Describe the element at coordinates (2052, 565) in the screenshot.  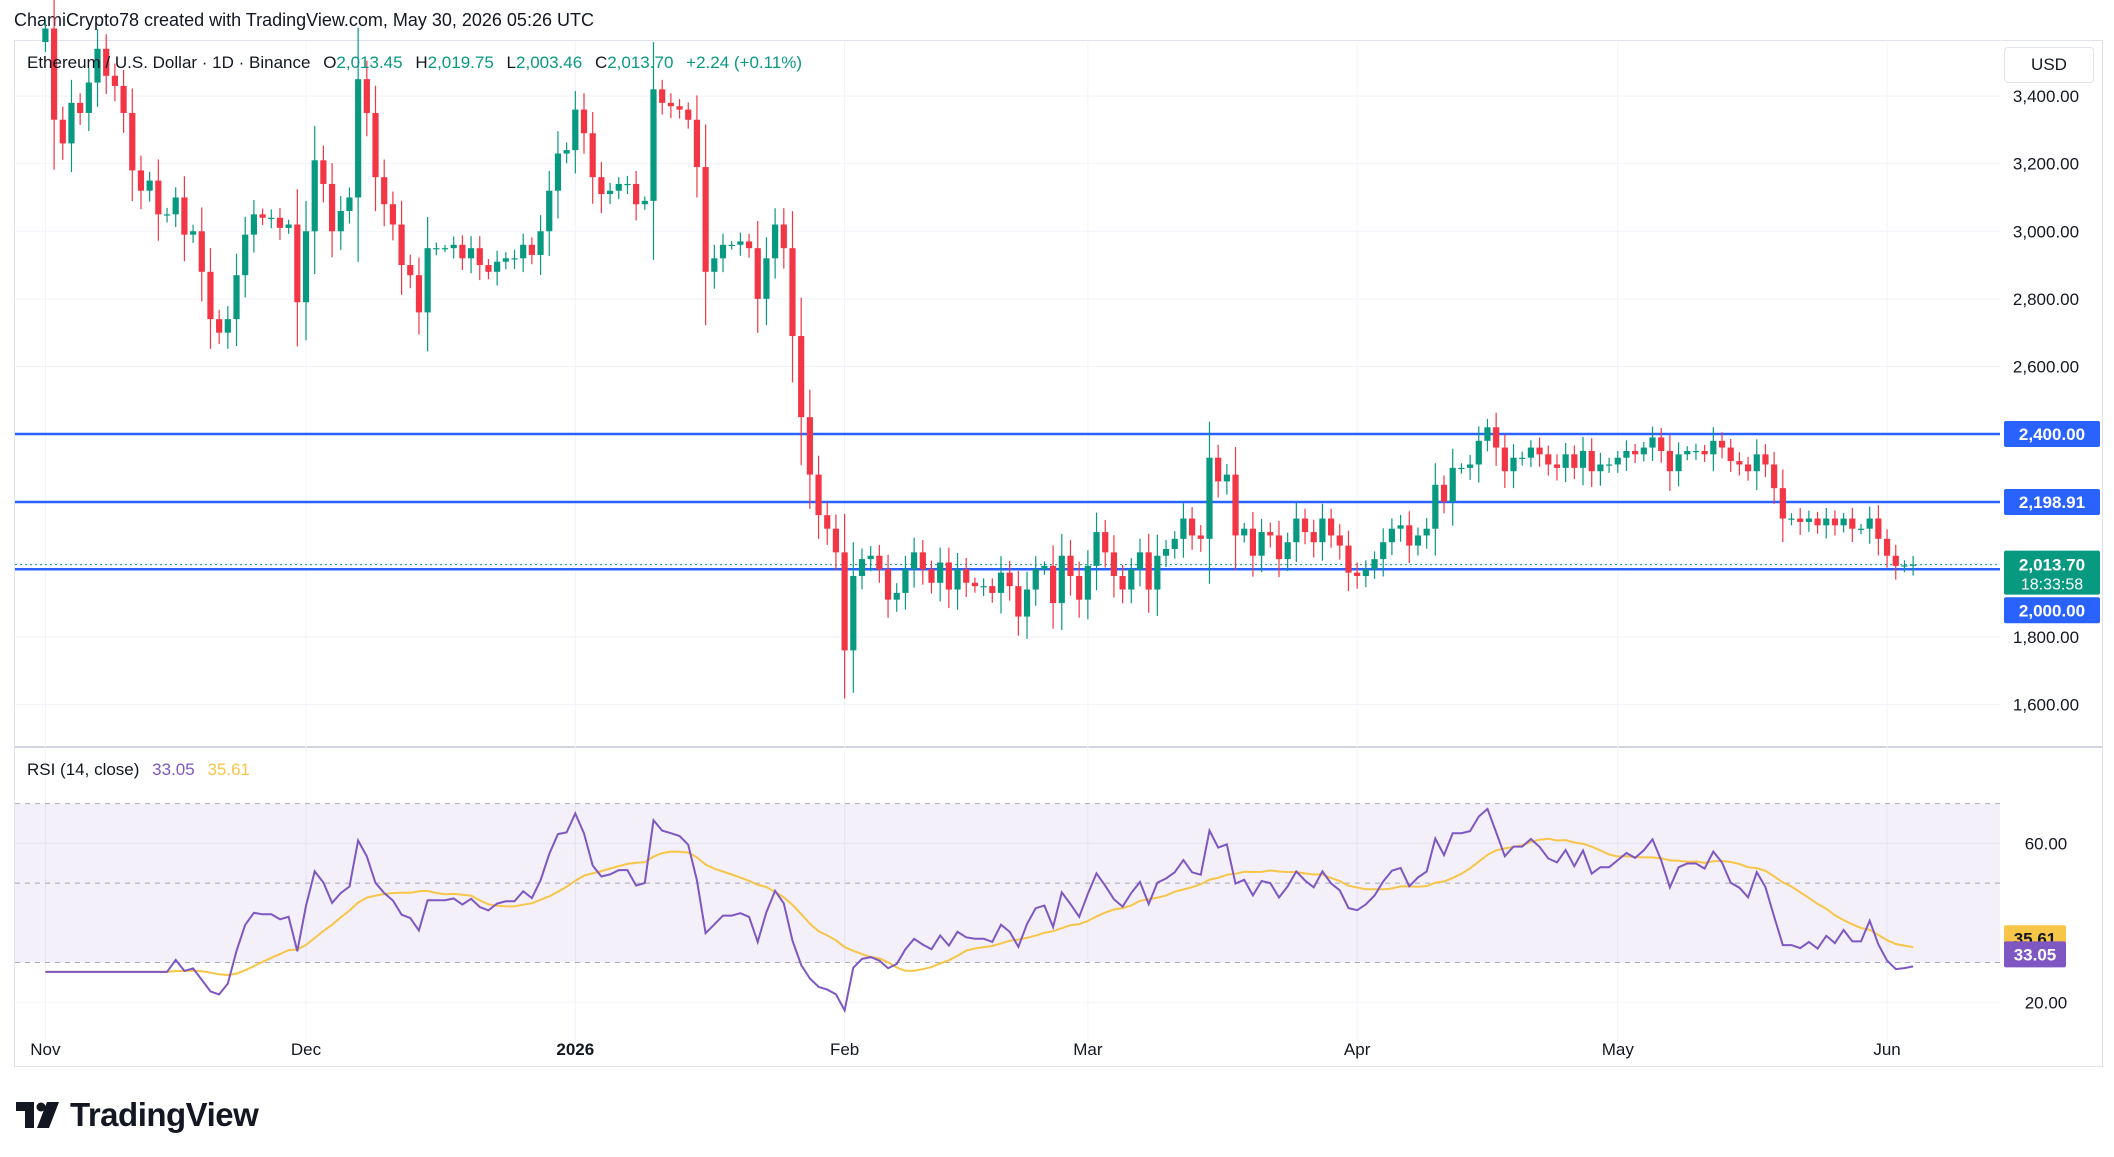
I see `last-price-label: 2,013.70` at that location.